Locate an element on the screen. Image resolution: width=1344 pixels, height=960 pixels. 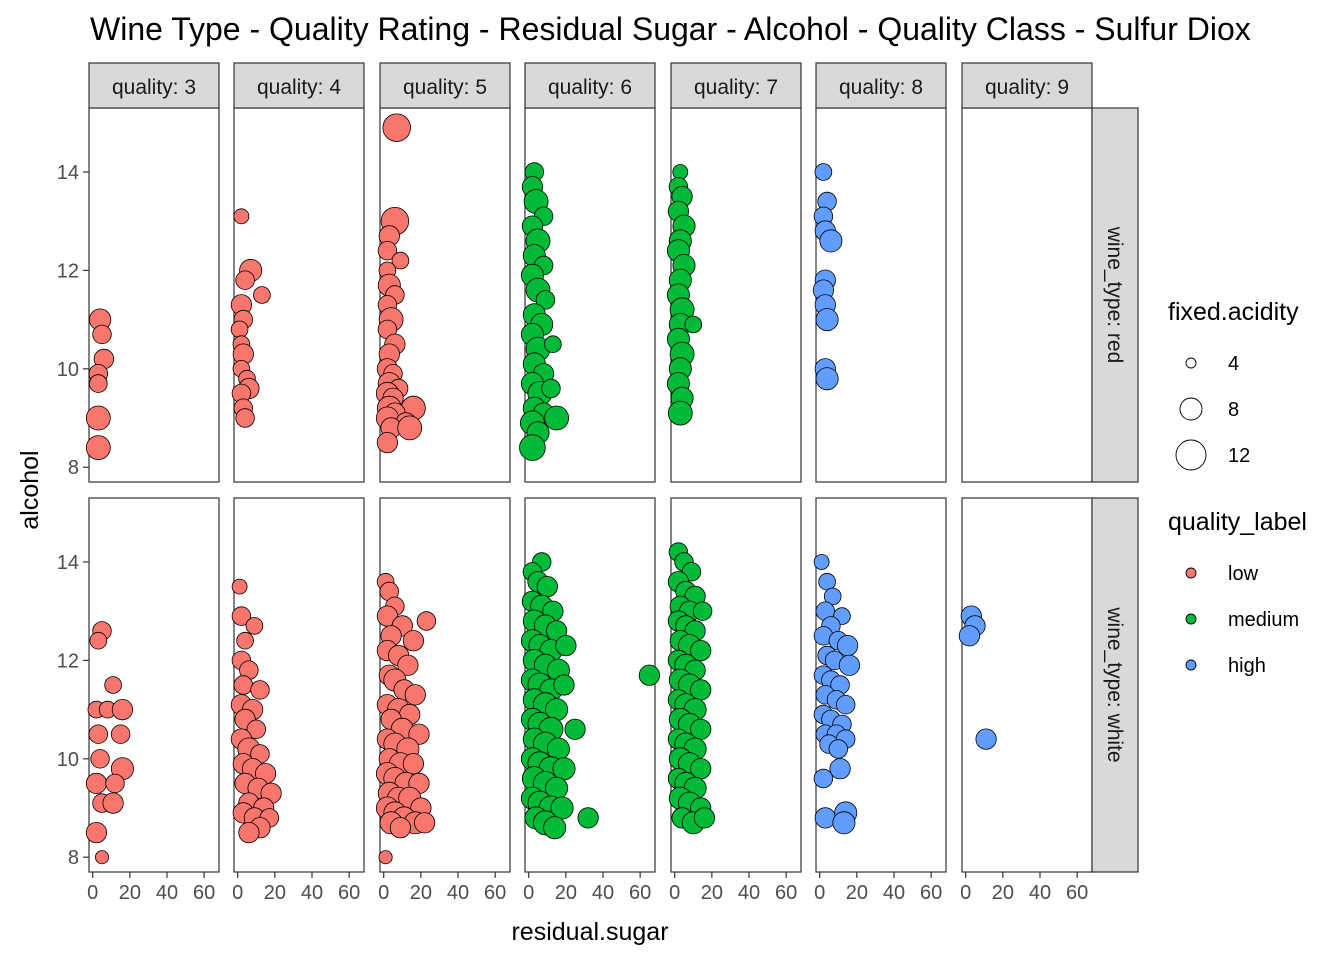
x-tick-label-3-40: 40 is located at coordinates (603, 893).